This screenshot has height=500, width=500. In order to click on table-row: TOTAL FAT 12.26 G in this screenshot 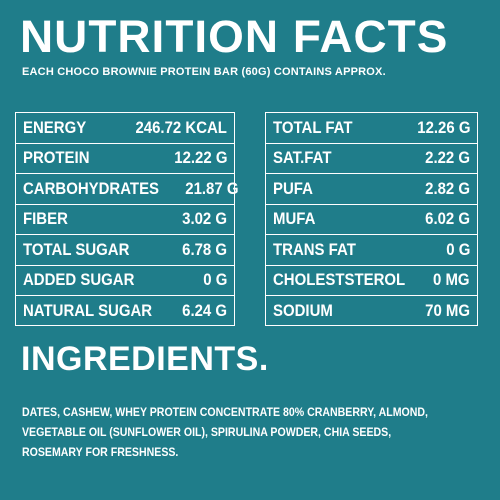, I will do `click(371, 128)`.